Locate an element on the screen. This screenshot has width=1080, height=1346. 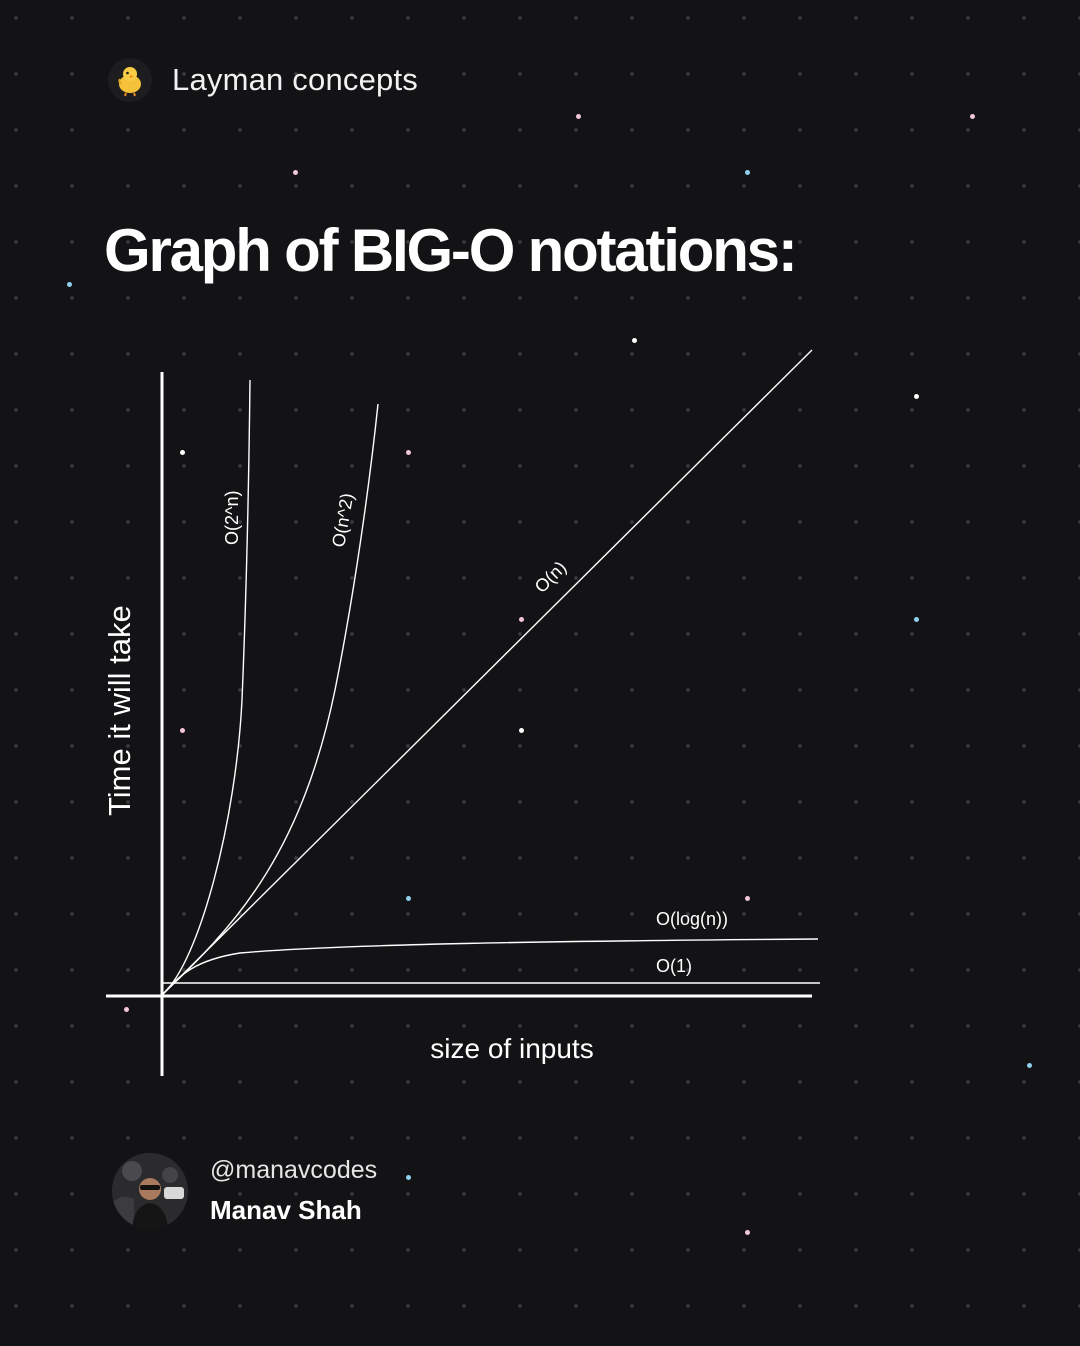
brand-label: Layman concepts is located at coordinates (295, 79).